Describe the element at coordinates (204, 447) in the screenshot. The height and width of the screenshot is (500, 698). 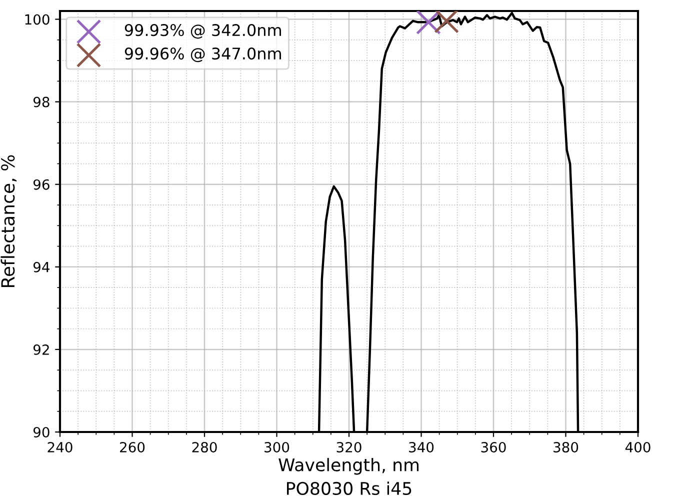
I see `x-tick-label: 280` at that location.